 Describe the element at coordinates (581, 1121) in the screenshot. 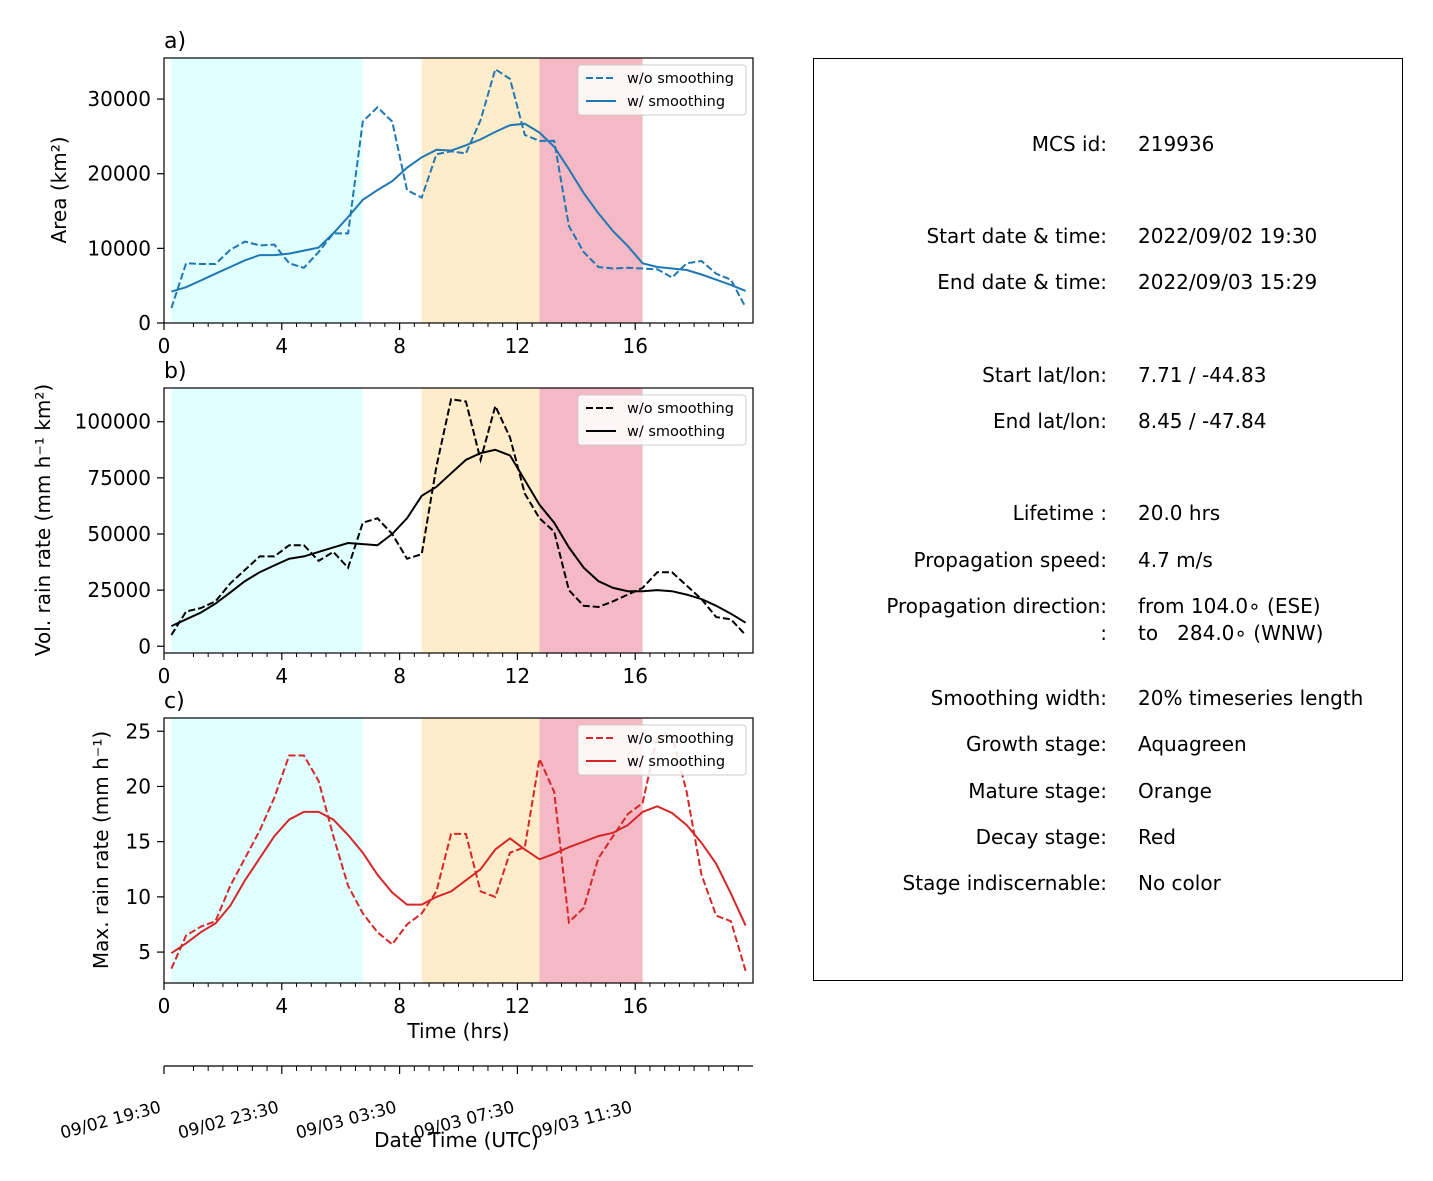

I see `date-tick-label: 09/03 11:30` at that location.